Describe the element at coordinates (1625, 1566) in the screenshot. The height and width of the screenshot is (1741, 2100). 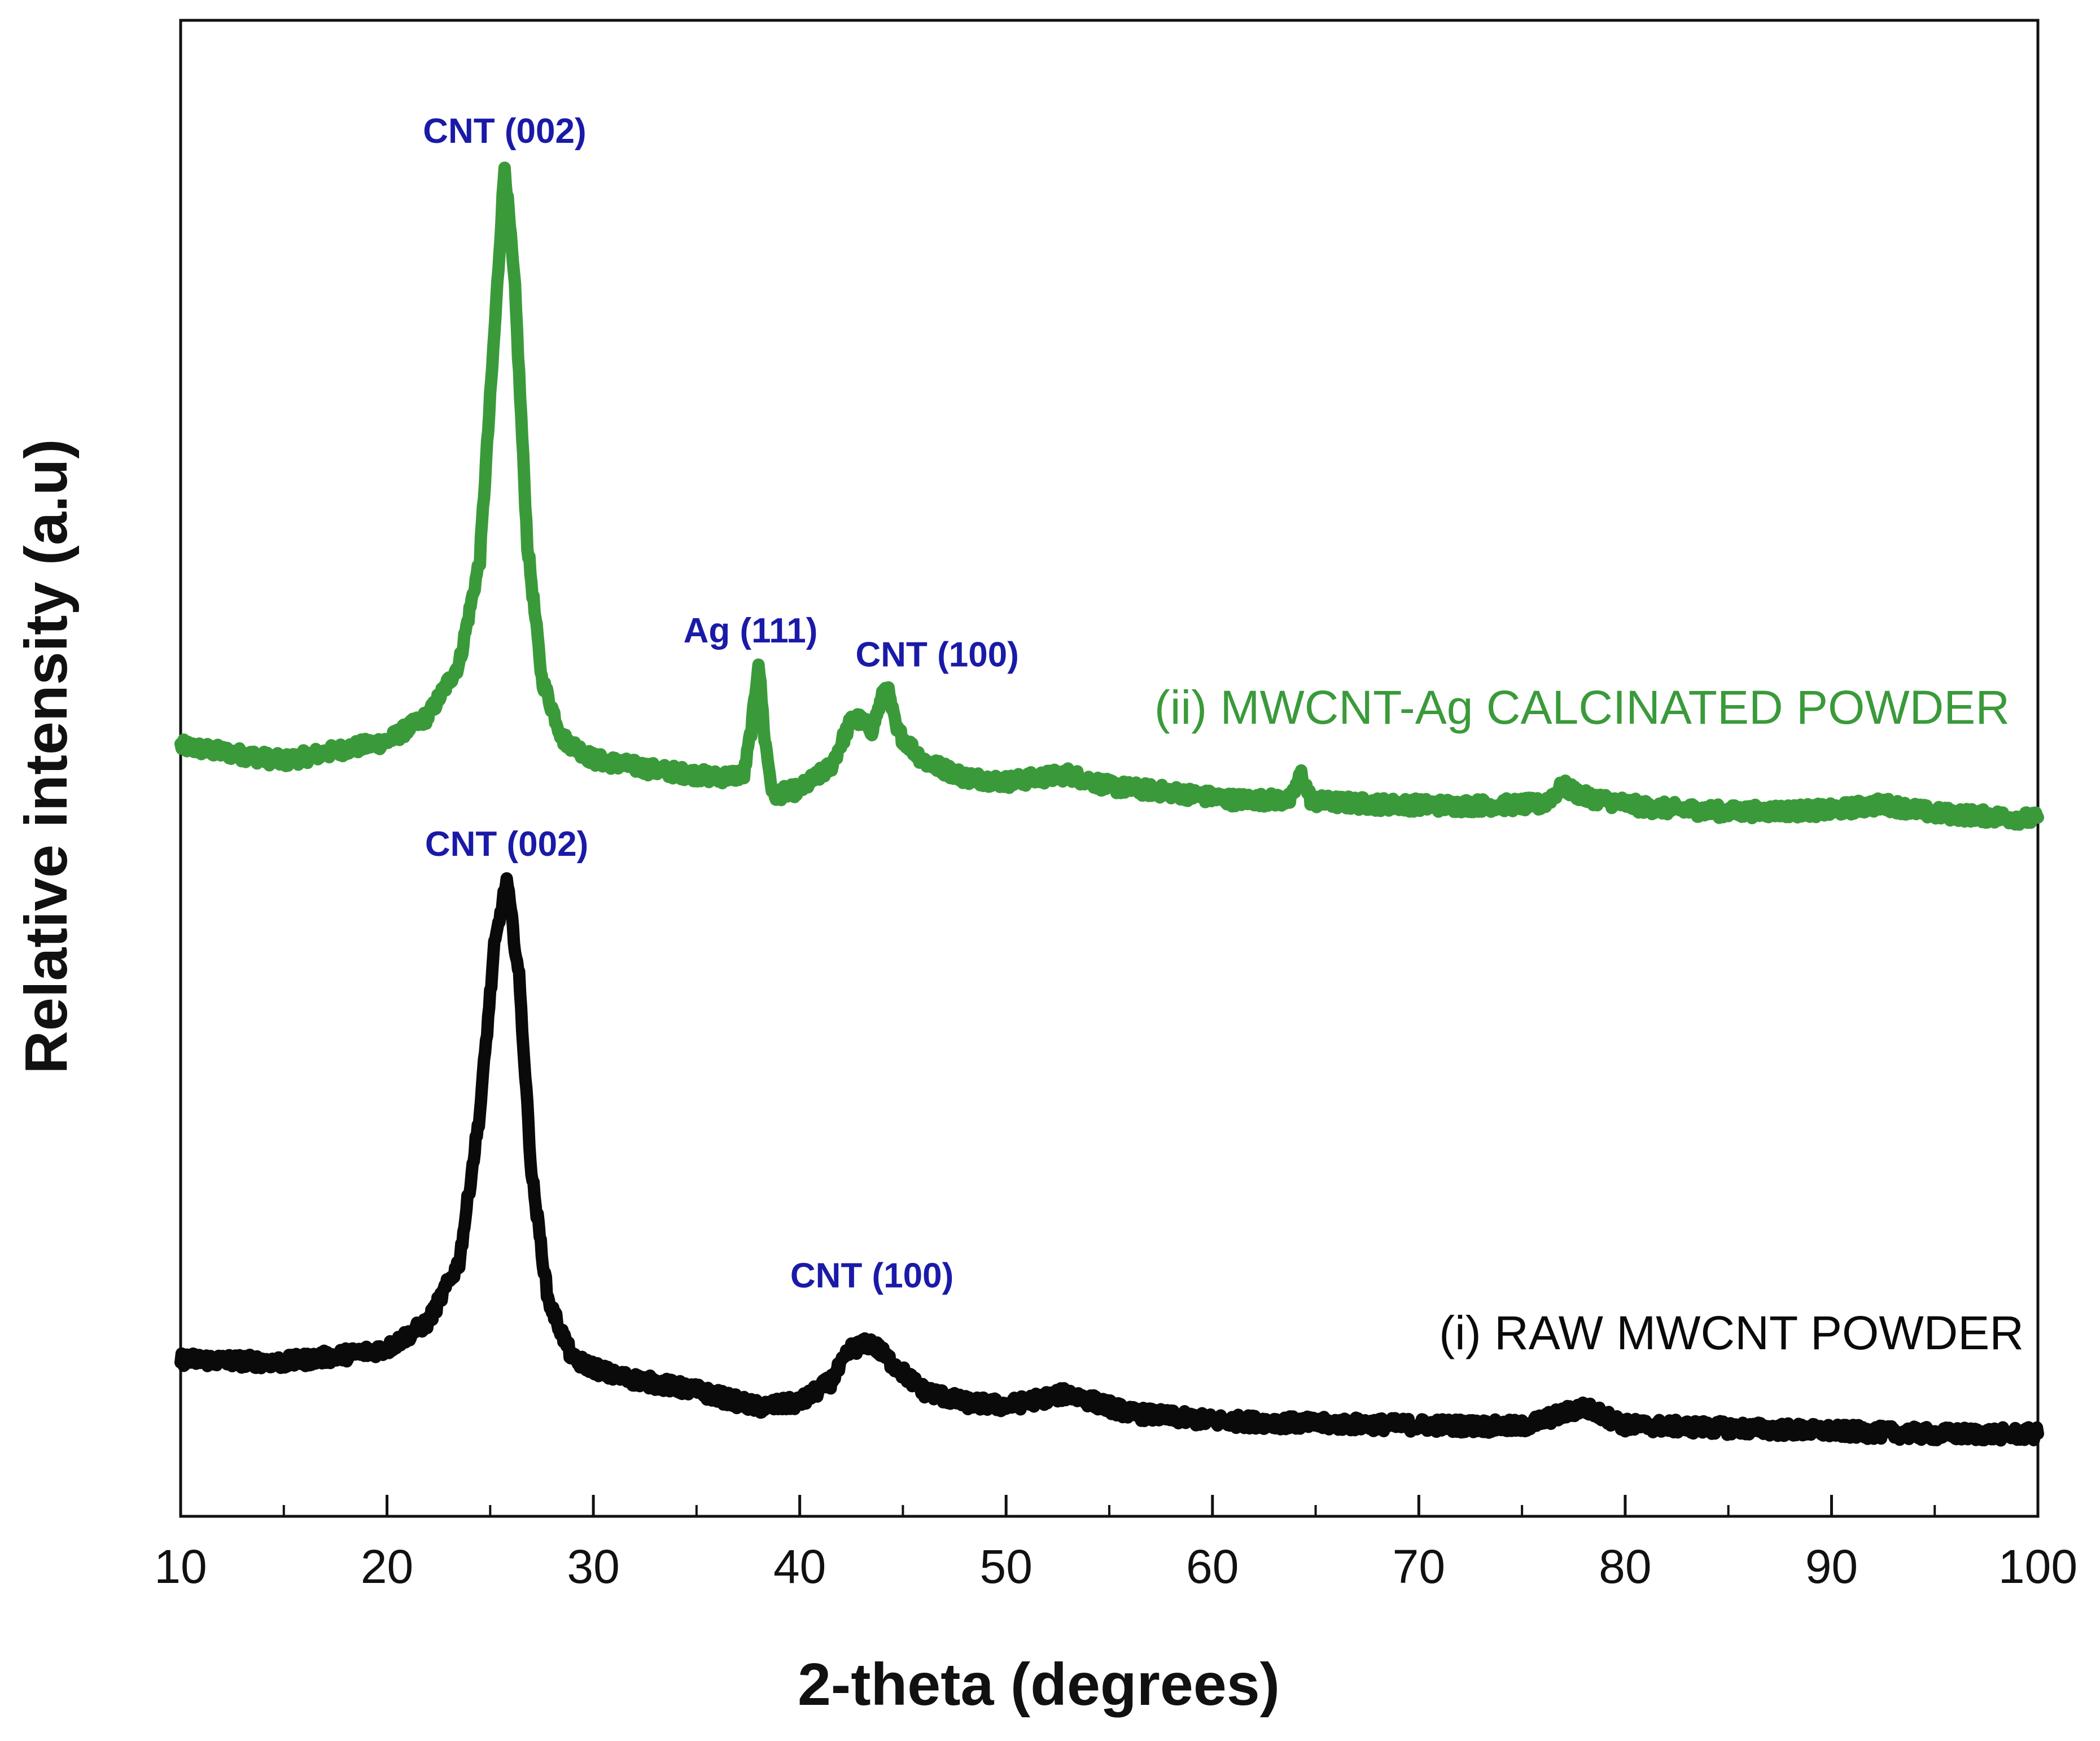
I see `x-tick-label: 80` at that location.